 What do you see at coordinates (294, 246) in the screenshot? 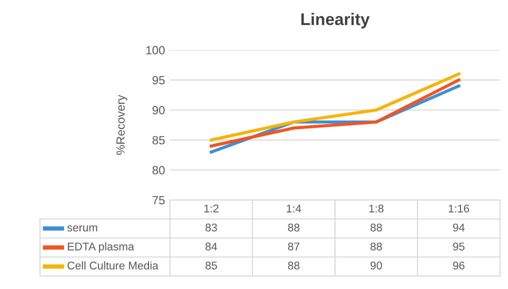
I see `data-label: 87` at bounding box center [294, 246].